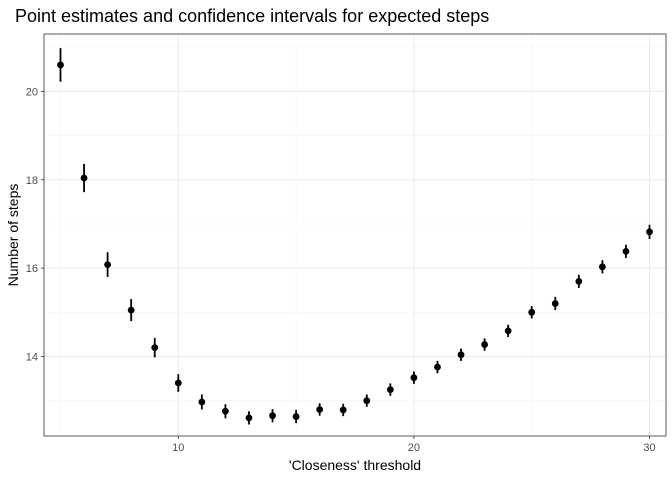 The width and height of the screenshot is (672, 480). I want to click on x-tick-label: 20, so click(414, 448).